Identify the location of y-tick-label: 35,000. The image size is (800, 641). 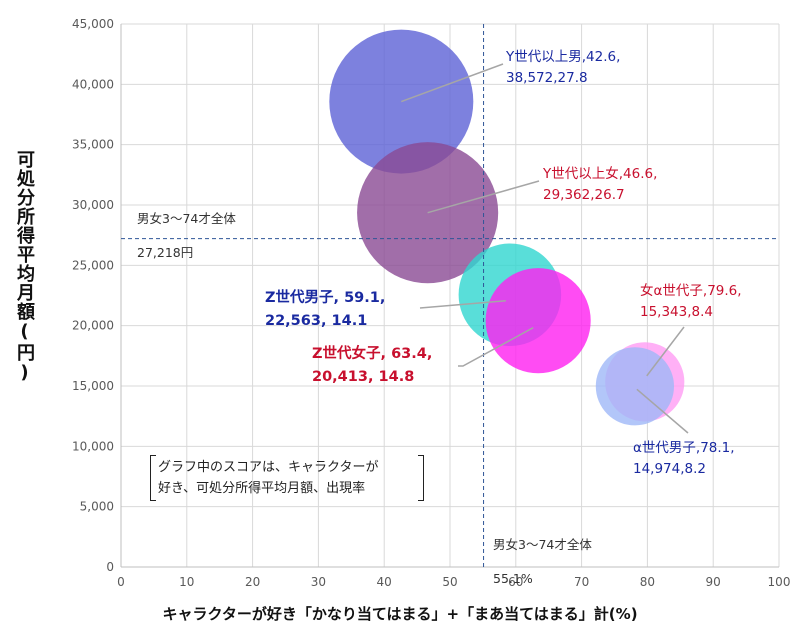
(93, 145).